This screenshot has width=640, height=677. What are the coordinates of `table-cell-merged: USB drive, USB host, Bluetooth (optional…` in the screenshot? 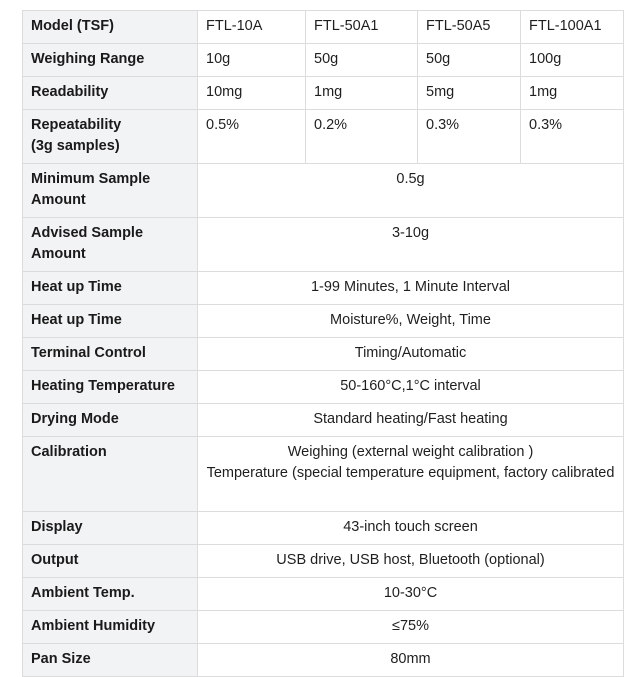 It's located at (410, 561).